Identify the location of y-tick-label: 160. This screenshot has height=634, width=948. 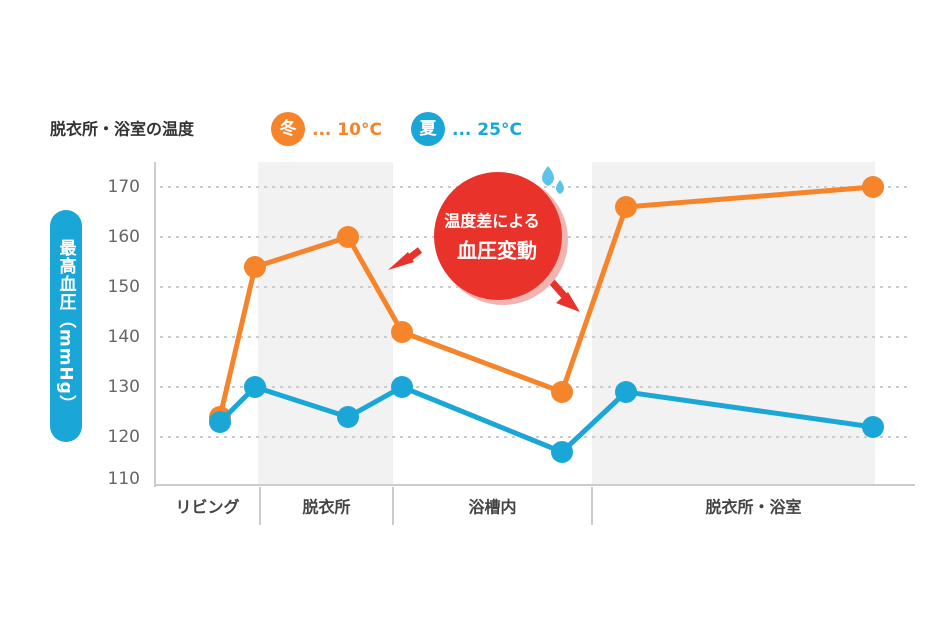
(124, 237).